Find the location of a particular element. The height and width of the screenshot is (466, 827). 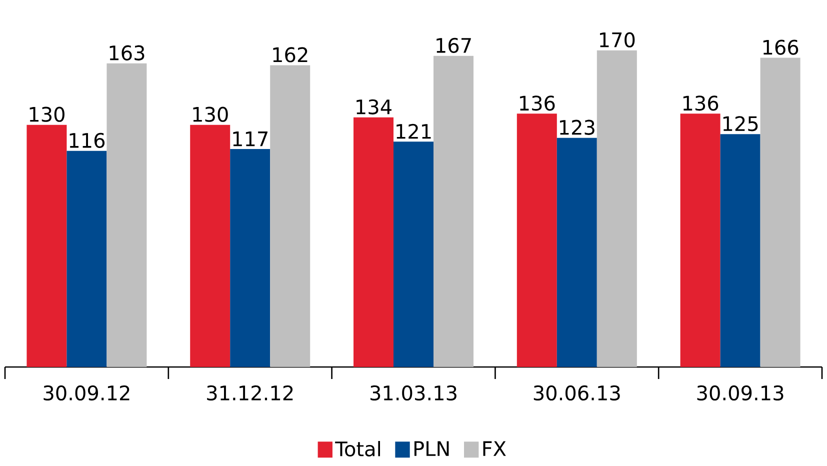

x-tick-label: 30.09.13 is located at coordinates (740, 393).